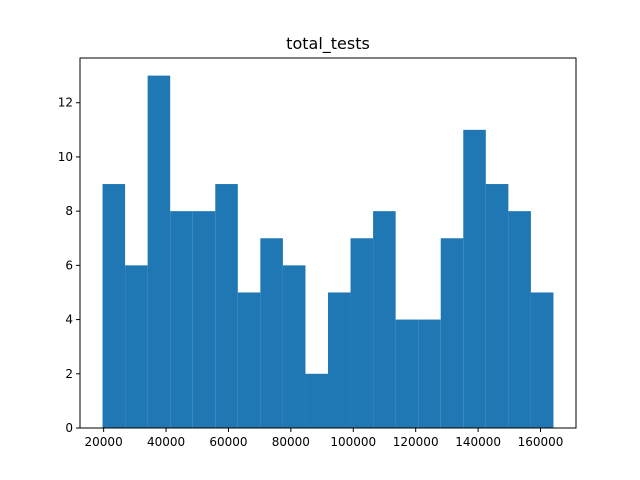 This screenshot has width=640, height=480. I want to click on chart-title: total_tests, so click(328, 44).